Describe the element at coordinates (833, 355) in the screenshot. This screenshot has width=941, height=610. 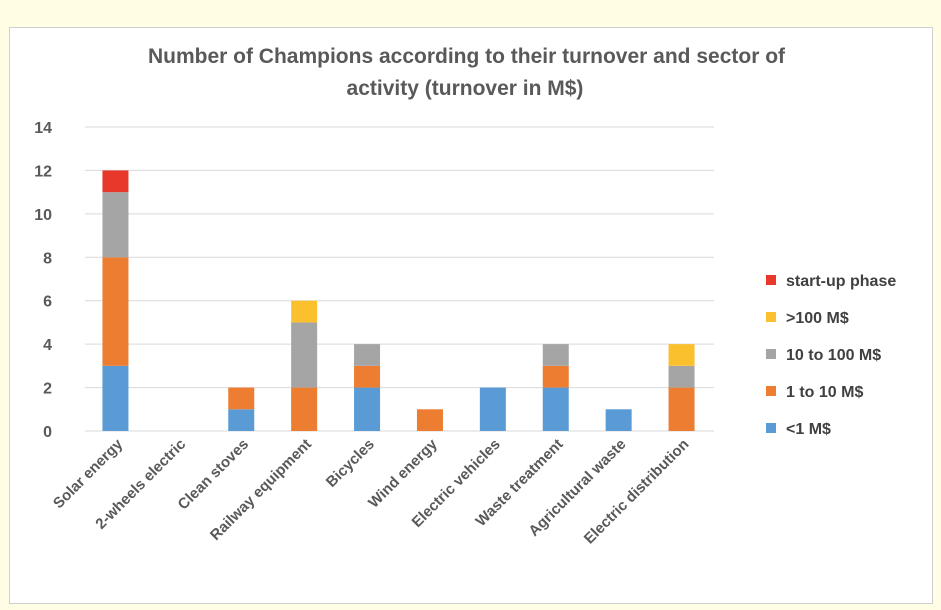
I see `legend-label: 10 to 100 M$` at that location.